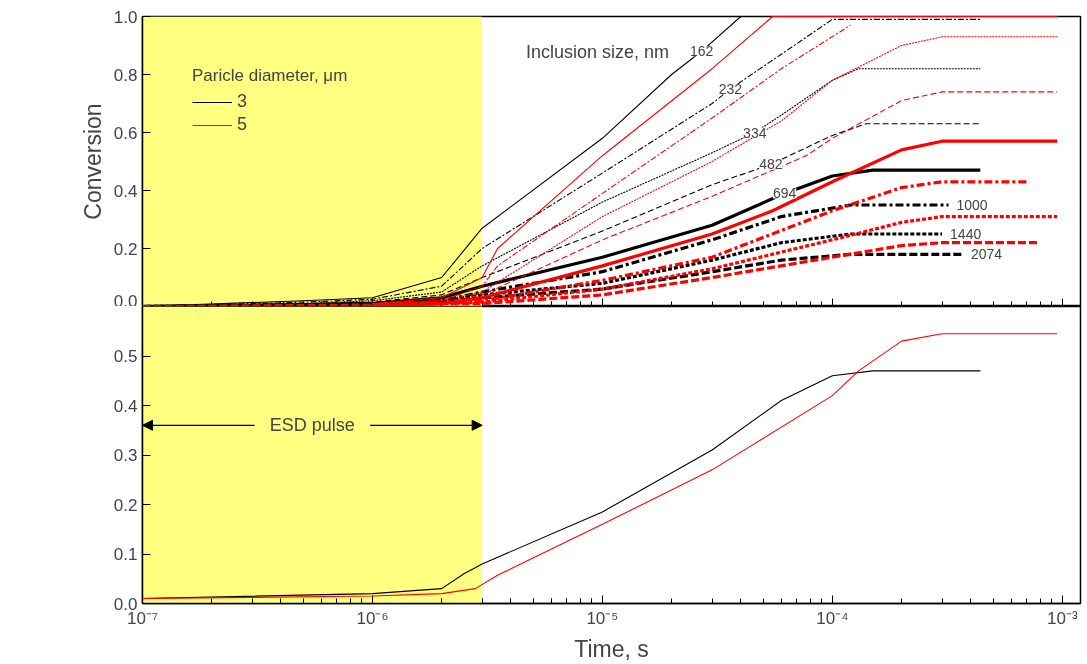 This screenshot has height=664, width=1087. I want to click on legend-label: 3, so click(242, 101).